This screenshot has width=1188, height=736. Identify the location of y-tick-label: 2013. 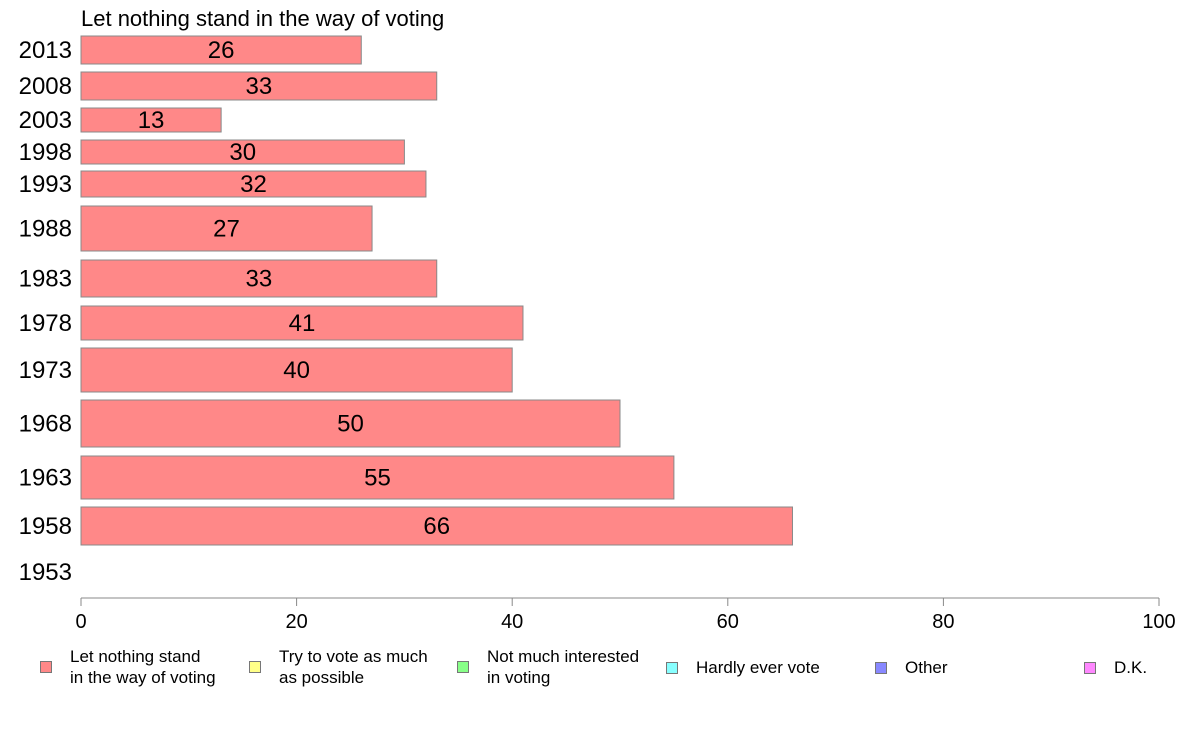
(45, 50).